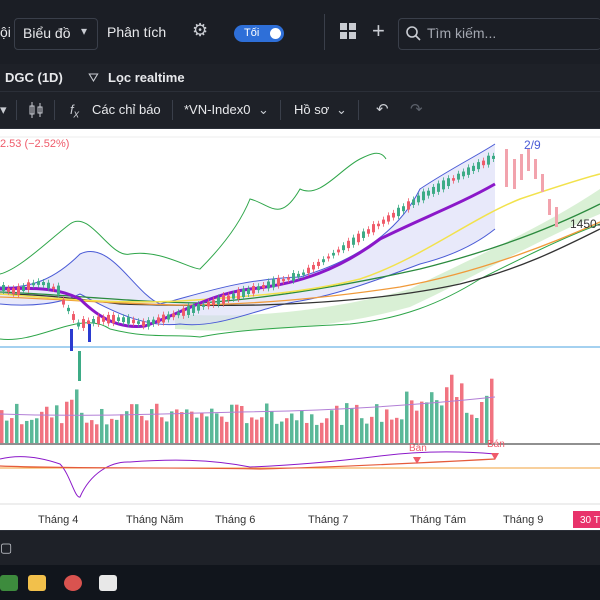 The height and width of the screenshot is (600, 600). What do you see at coordinates (34, 77) in the screenshot?
I see `symbol-label: DGC (1D)` at bounding box center [34, 77].